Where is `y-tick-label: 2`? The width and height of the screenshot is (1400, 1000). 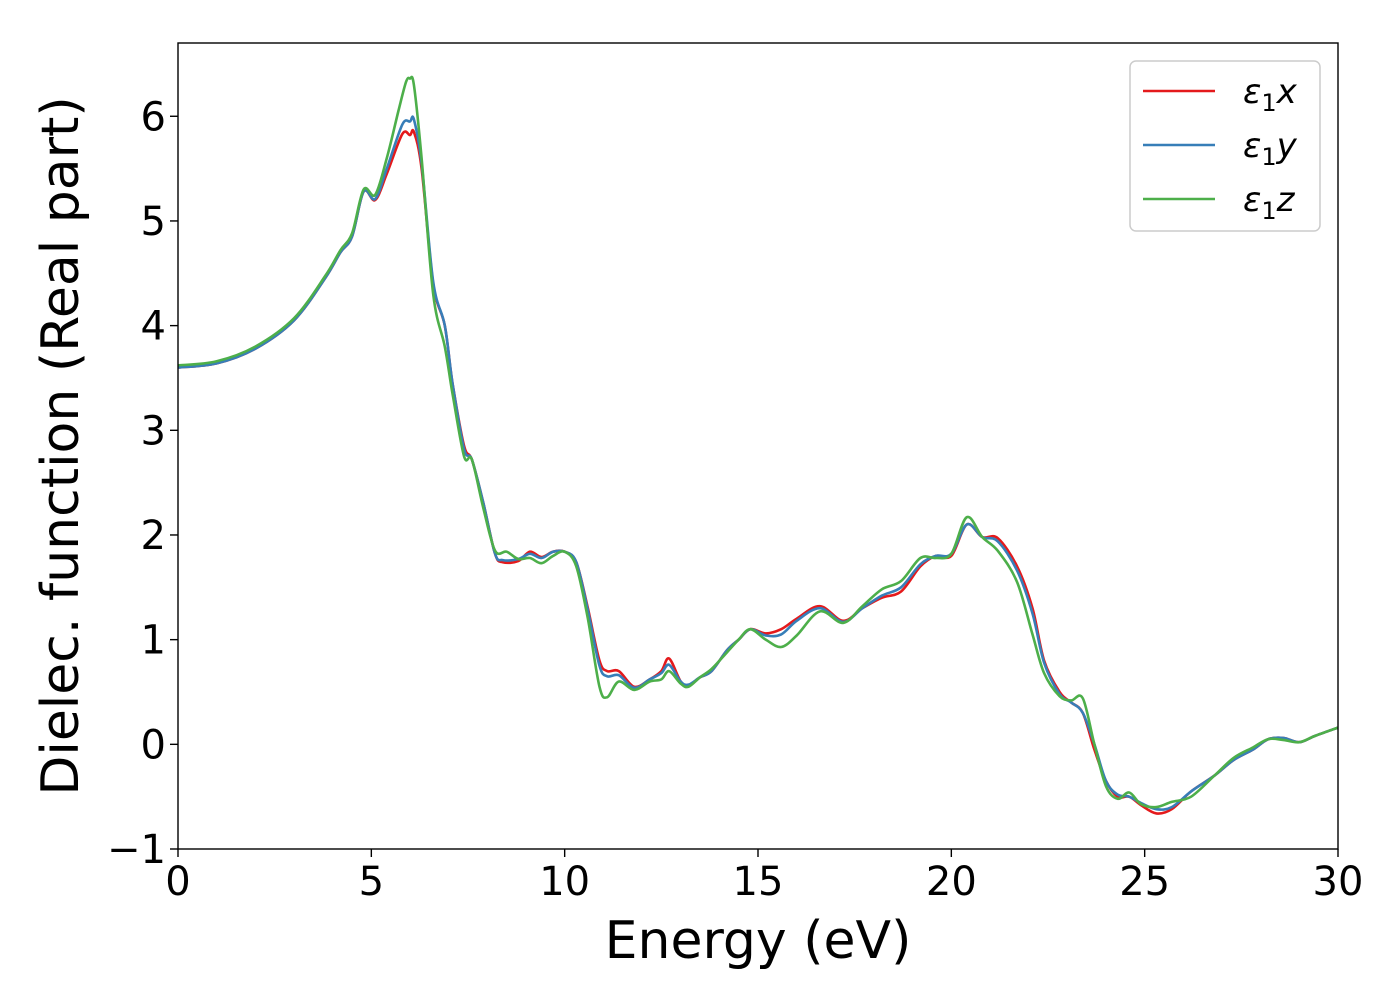
y-tick-label: 2 is located at coordinates (153, 536).